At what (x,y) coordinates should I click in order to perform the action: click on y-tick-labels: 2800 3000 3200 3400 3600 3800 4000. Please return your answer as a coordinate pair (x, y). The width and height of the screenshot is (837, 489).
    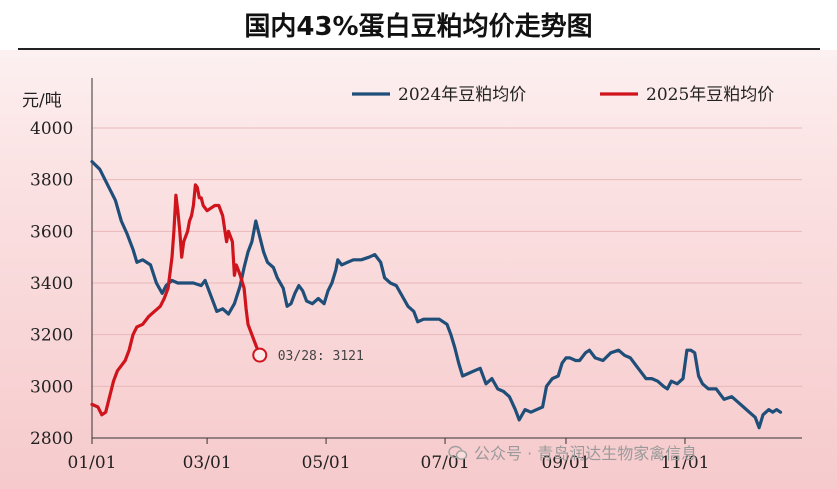
    Looking at the image, I should click on (51, 284).